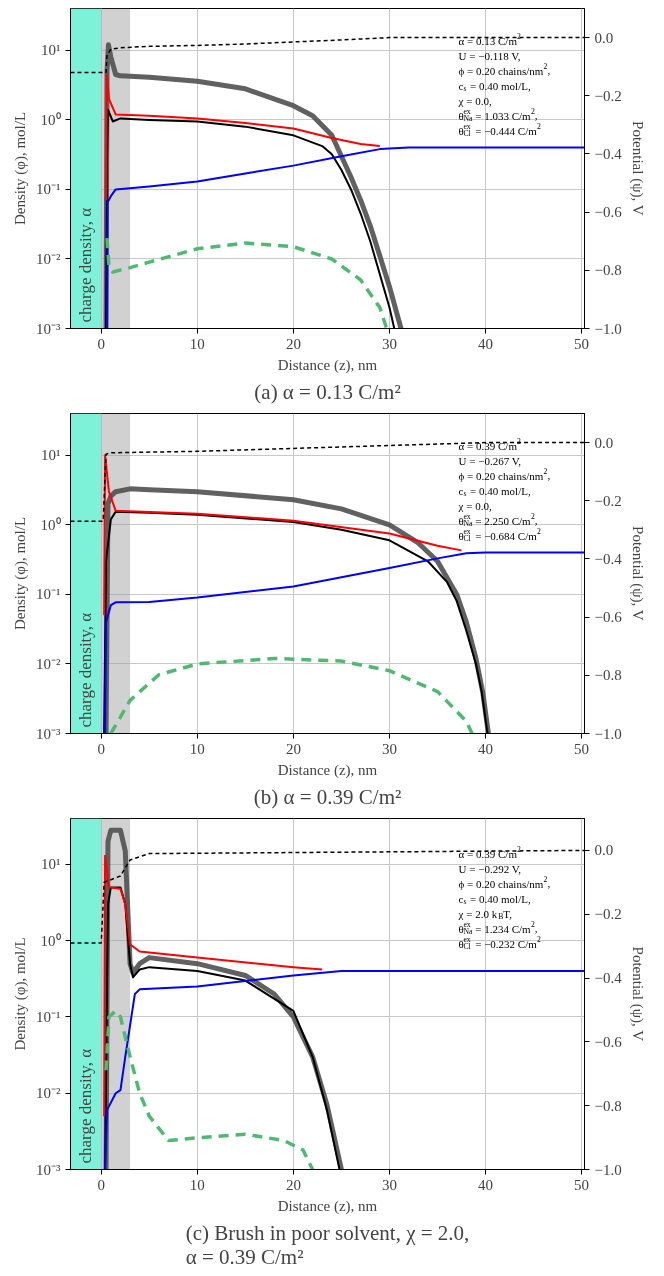 Image resolution: width=664 pixels, height=1276 pixels. Describe the element at coordinates (327, 796) in the screenshot. I see `text: (b) α = 0.39 C/m²` at that location.